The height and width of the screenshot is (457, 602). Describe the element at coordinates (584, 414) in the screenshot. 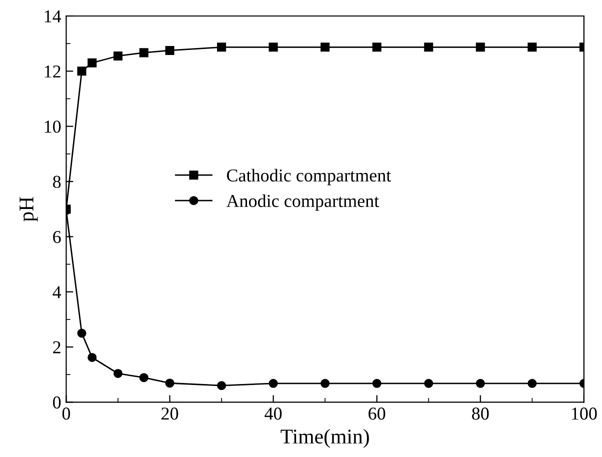

I see `x-tick-label: 100` at that location.